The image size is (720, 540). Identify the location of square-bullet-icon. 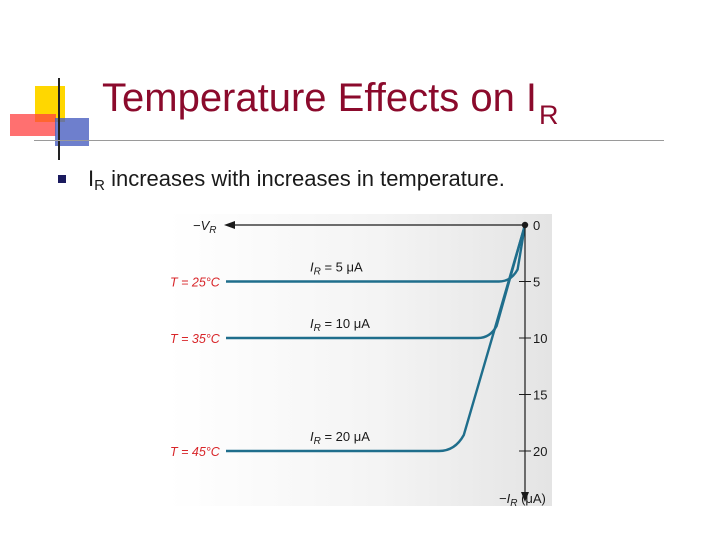
(62, 179).